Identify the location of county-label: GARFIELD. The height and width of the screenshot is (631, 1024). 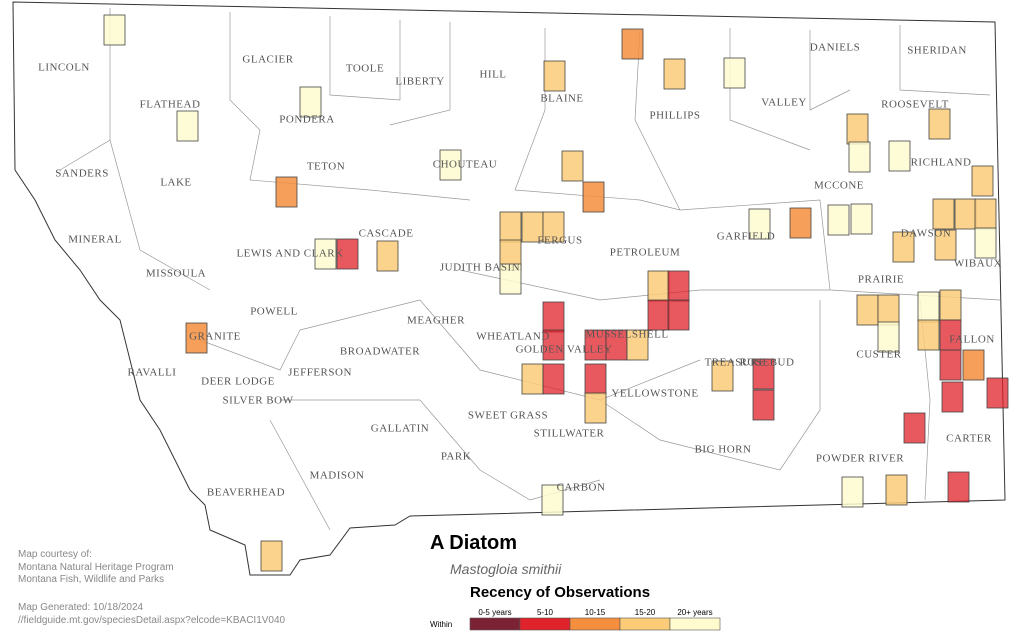
(746, 237).